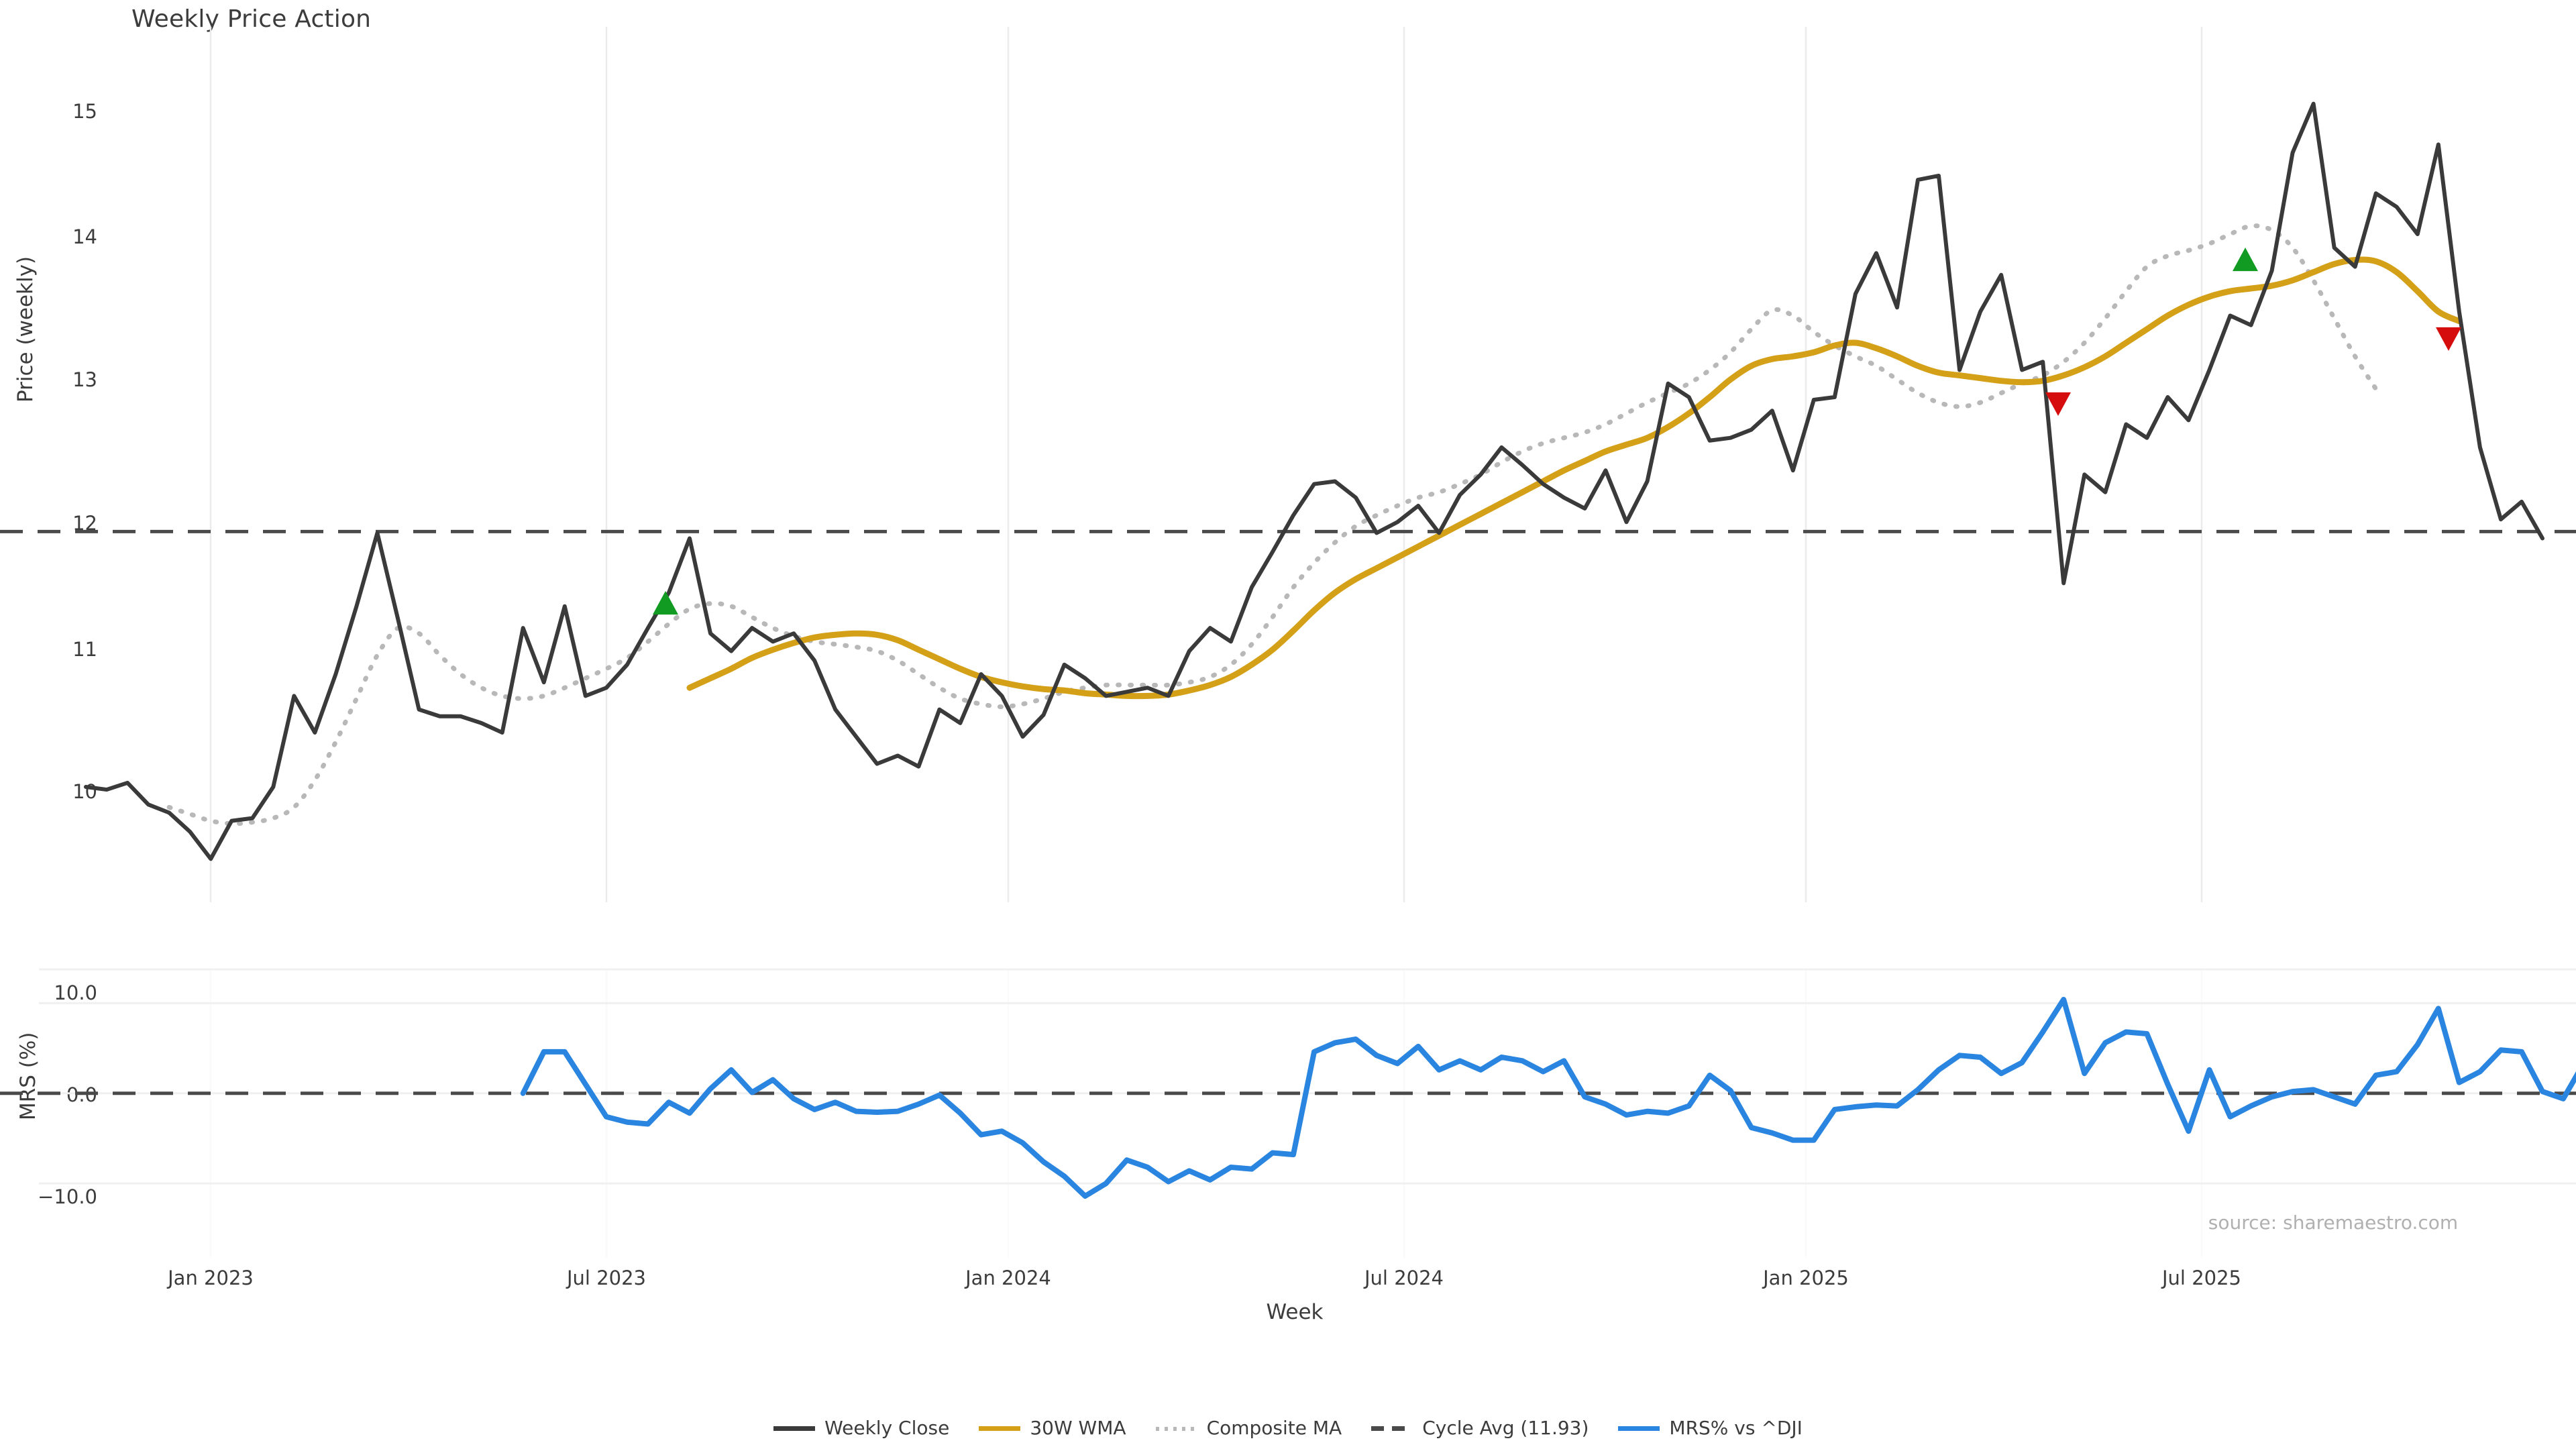 The height and width of the screenshot is (1449, 2576). What do you see at coordinates (1078, 1428) in the screenshot?
I see `legend-label: 30W WMA` at bounding box center [1078, 1428].